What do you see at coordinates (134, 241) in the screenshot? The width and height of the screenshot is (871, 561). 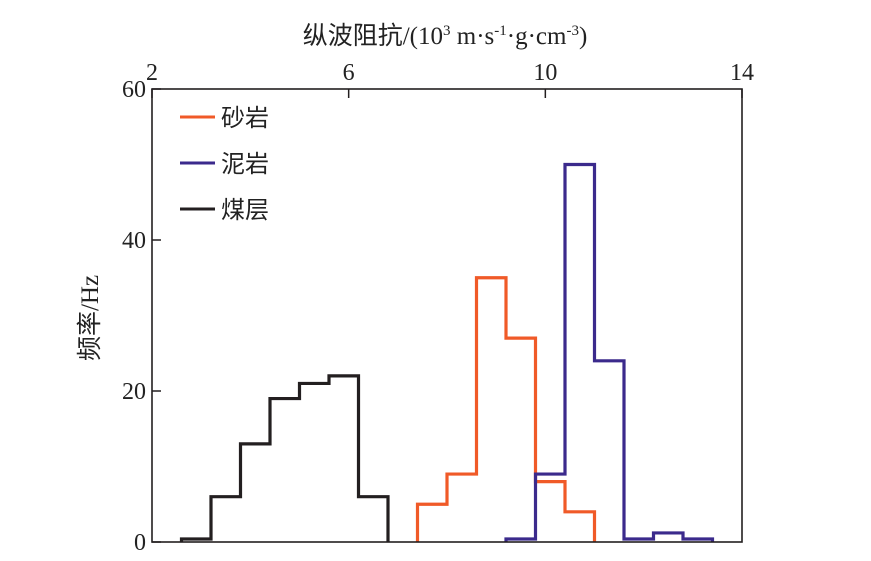 I see `y-tick-label-40: 40` at bounding box center [134, 241].